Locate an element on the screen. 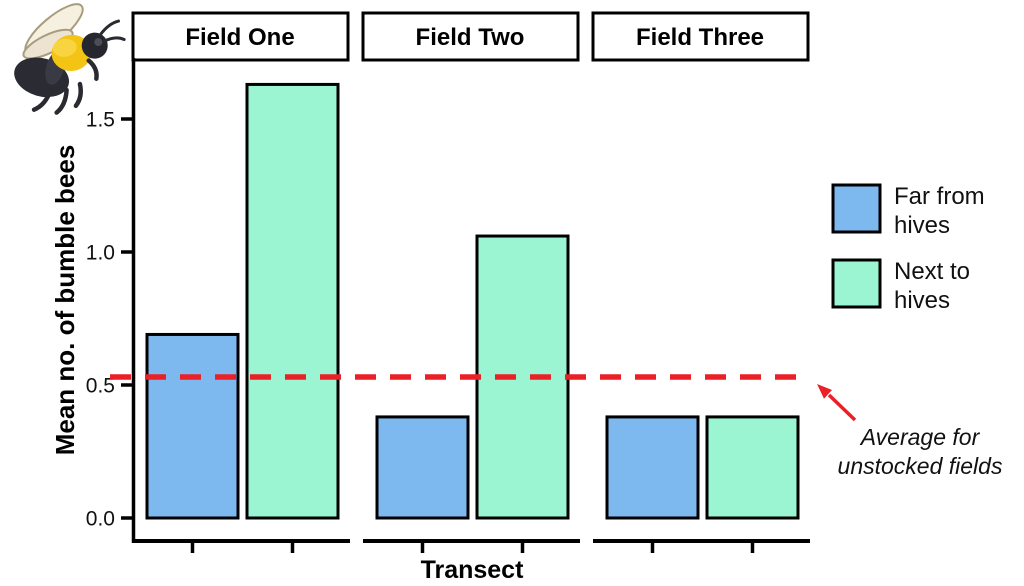 The width and height of the screenshot is (1024, 586). y-tick-label: 0.0 is located at coordinates (100, 519).